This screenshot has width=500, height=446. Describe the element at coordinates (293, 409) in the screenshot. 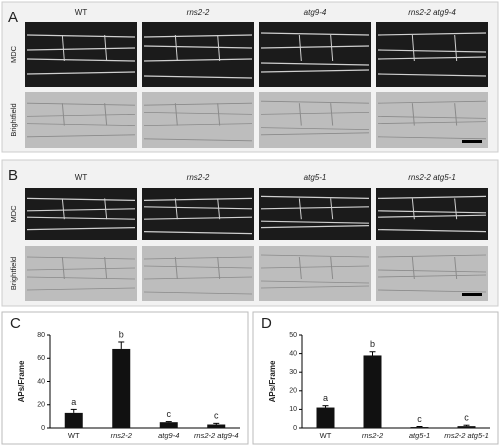

I see `y-tick-label: 10` at that location.